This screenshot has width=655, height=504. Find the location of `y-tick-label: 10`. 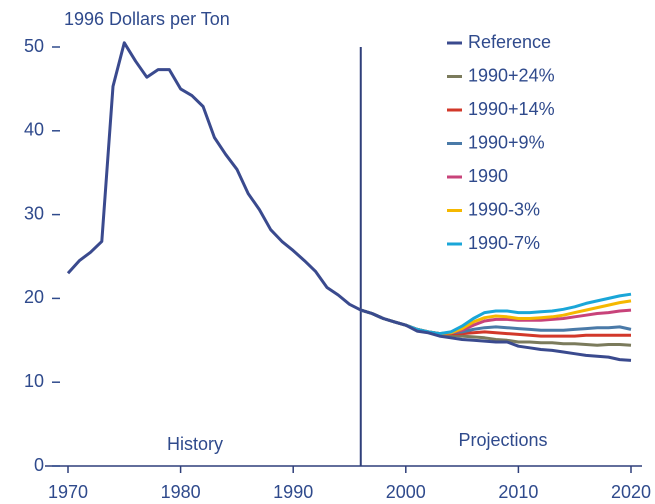

y-tick-label: 10 is located at coordinates (34, 381).